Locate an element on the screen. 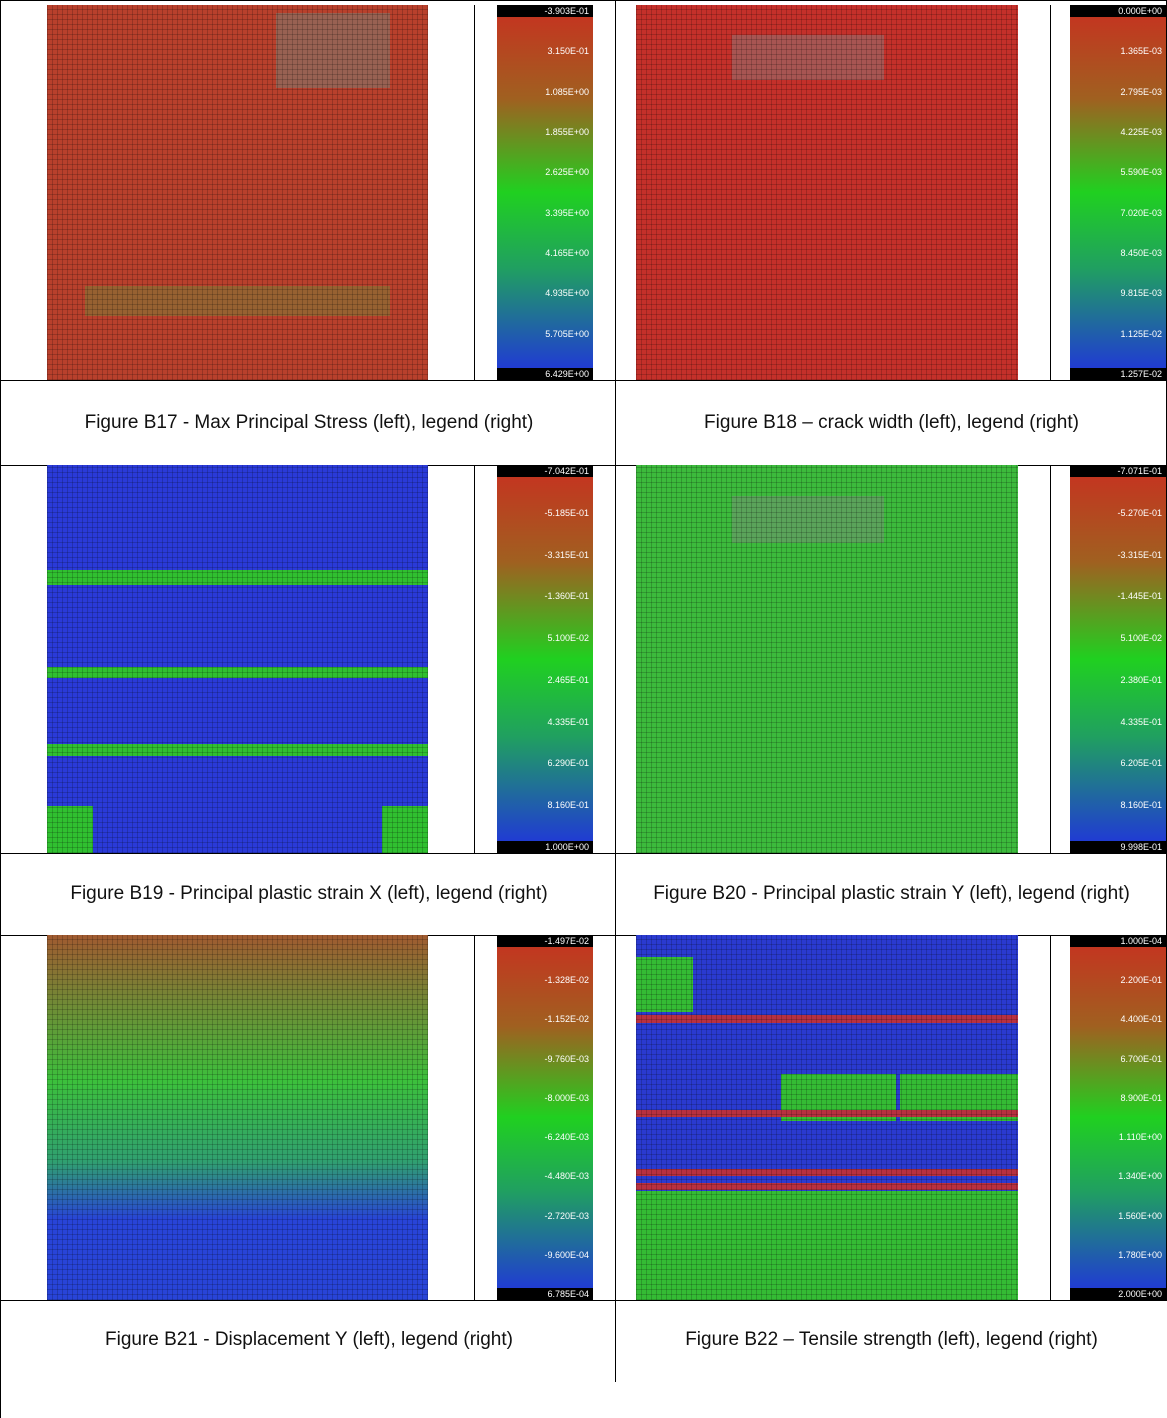 This screenshot has height=1418, width=1167. legend-label: 3.395E+00 is located at coordinates (567, 212).